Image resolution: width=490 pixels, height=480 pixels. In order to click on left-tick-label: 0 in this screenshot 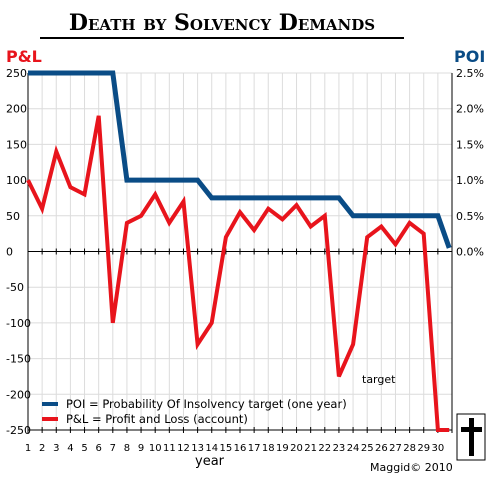, I will do `click(9, 252)`.